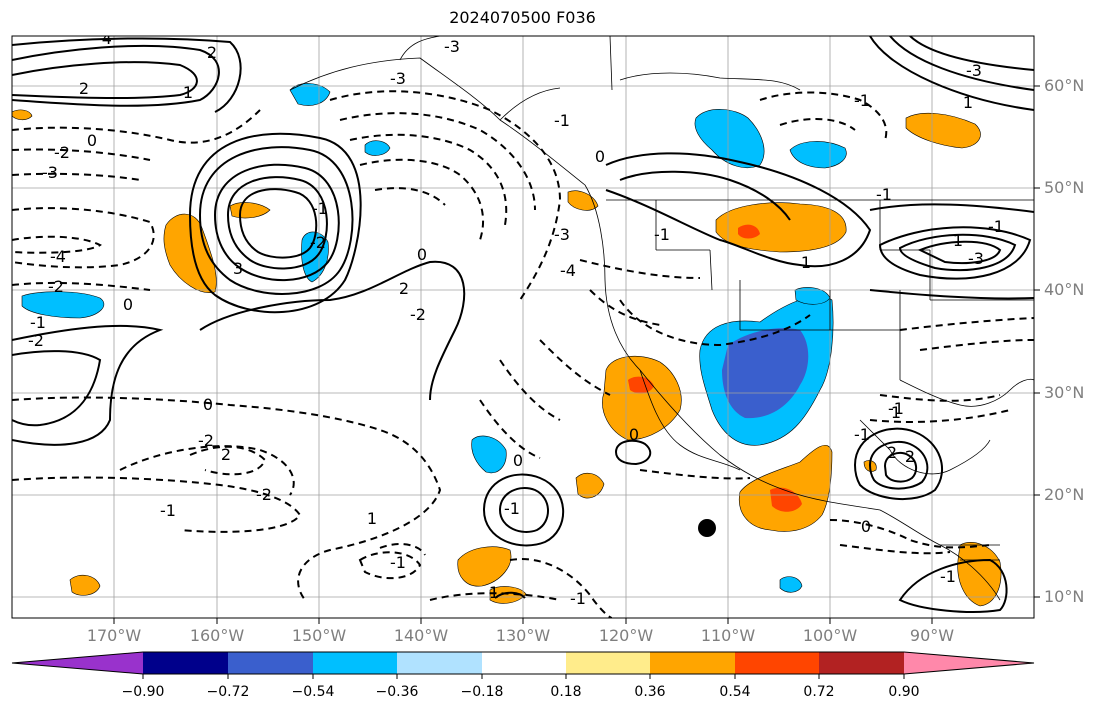 Image resolution: width=1105 pixels, height=712 pixels. I want to click on lon-label: 160°W, so click(217, 635).